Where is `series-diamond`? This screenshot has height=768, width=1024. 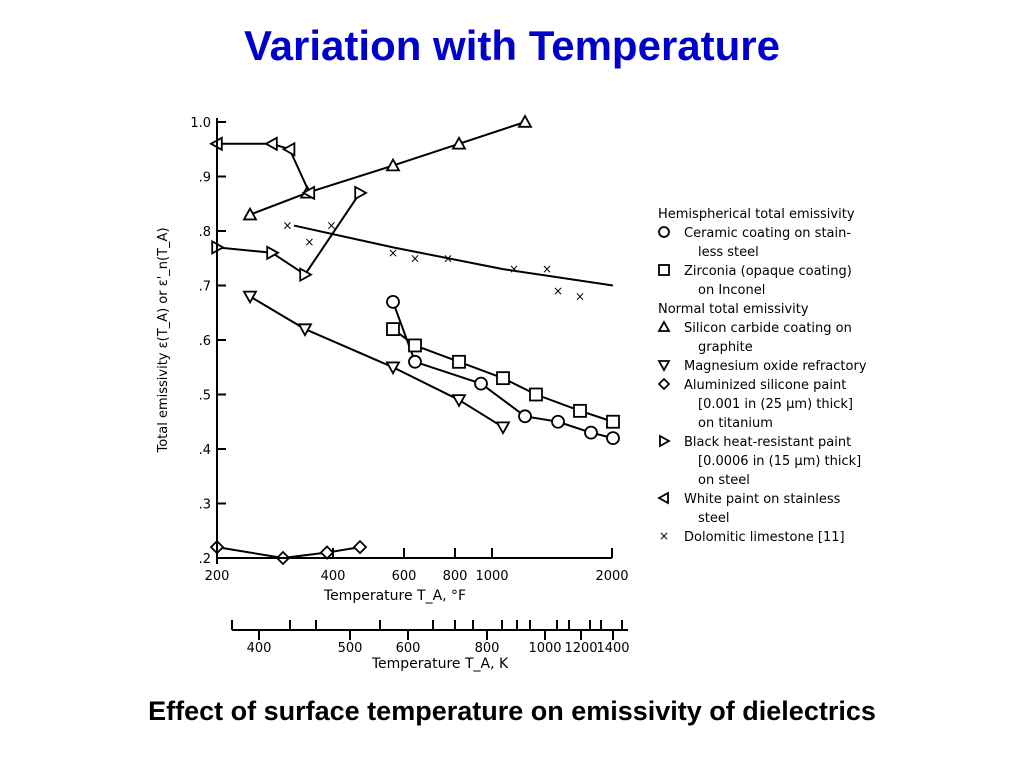 series-diamond is located at coordinates (288, 552).